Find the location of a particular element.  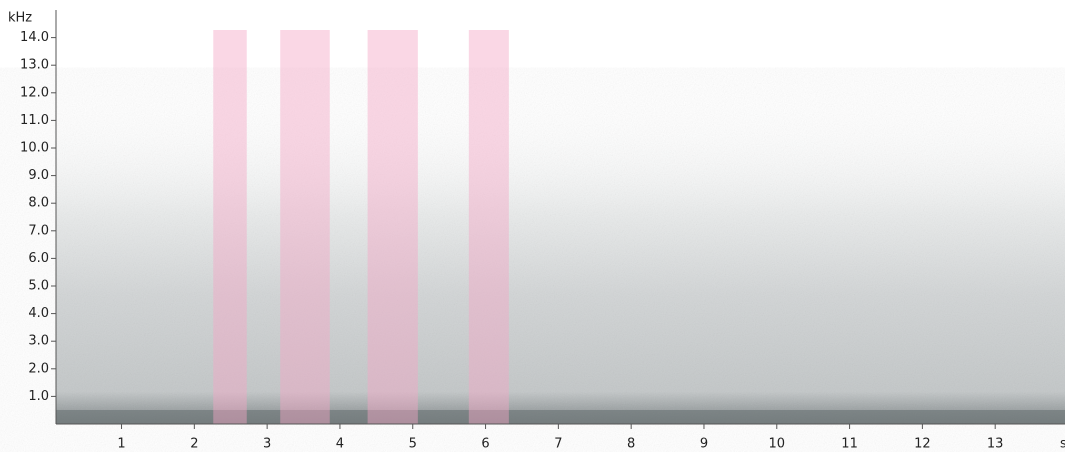

x-tick-label: 13 is located at coordinates (995, 444).